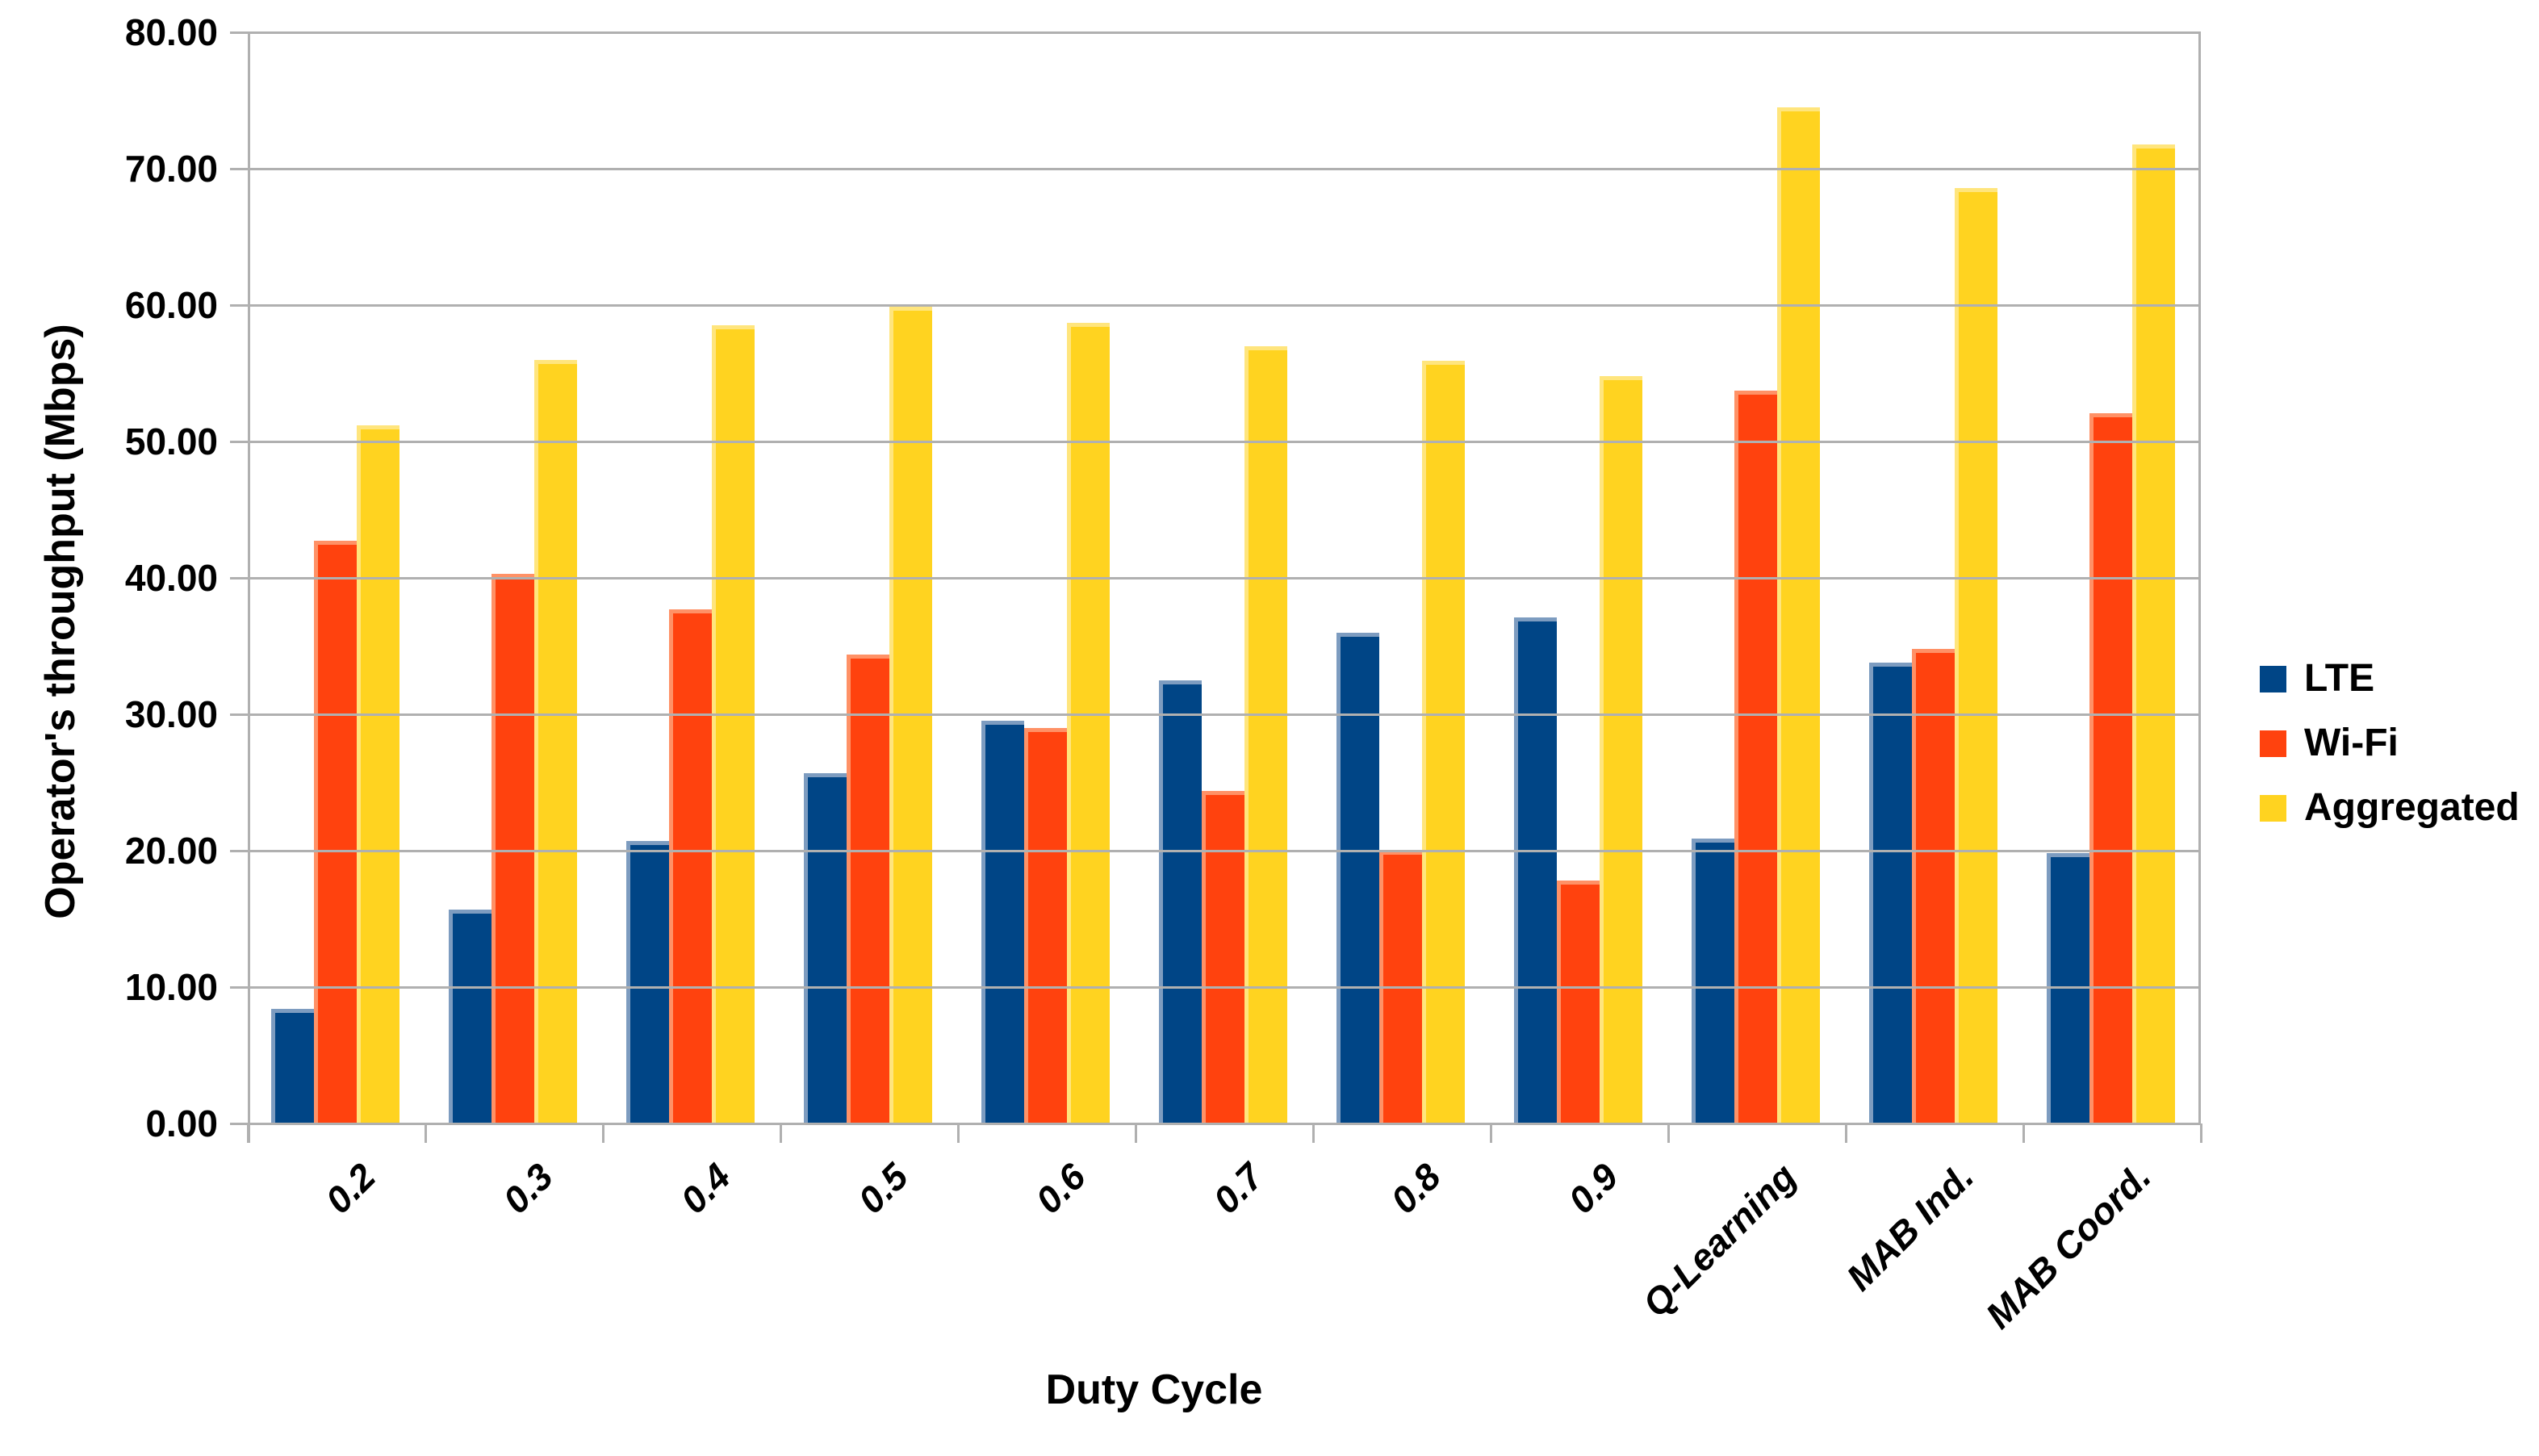  I want to click on bar-aggregated-0.9, so click(1621, 749).